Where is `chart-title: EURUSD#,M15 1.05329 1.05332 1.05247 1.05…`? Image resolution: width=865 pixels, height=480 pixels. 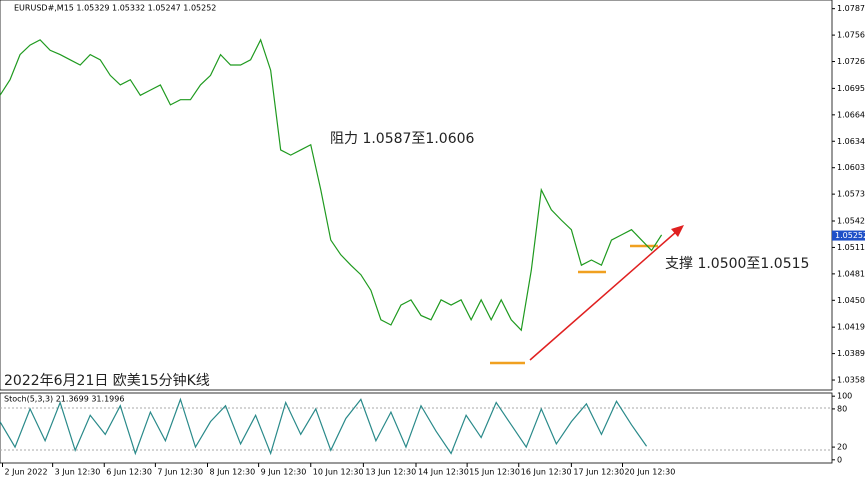 chart-title: EURUSD#,M15 1.05329 1.05332 1.05247 1.05… is located at coordinates (115, 8).